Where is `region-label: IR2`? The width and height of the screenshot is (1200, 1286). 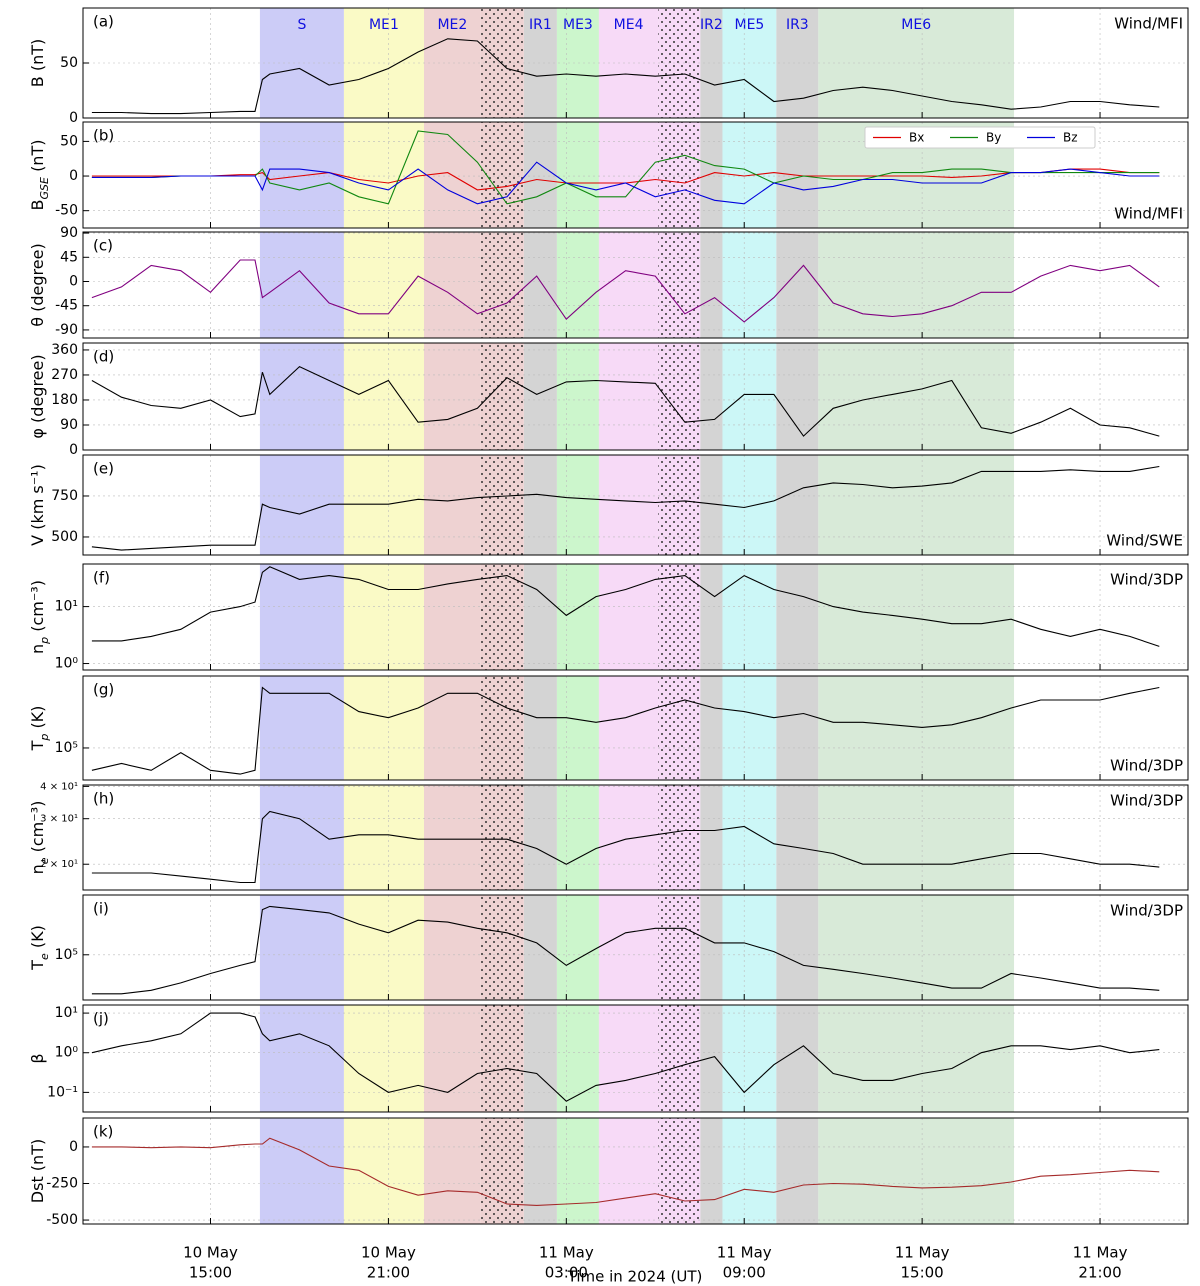 region-label: IR2 is located at coordinates (711, 25).